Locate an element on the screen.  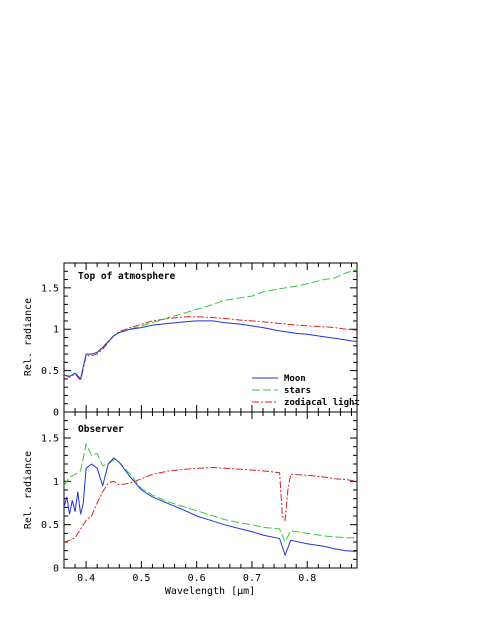
panel-label: Observer is located at coordinates (101, 429).